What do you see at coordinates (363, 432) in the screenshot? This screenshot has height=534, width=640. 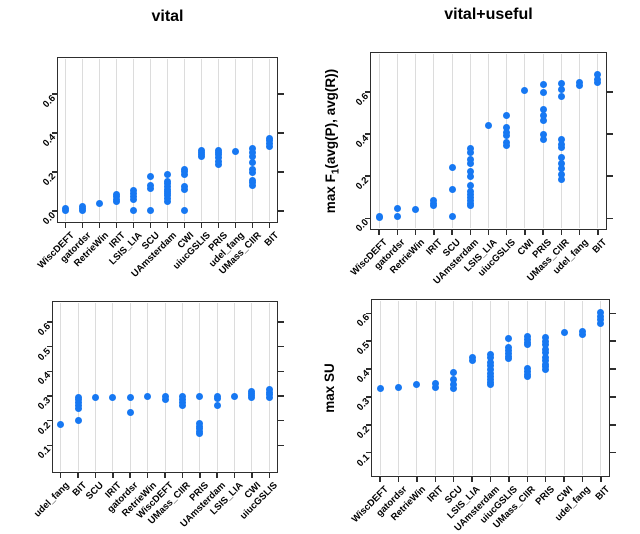 I see `y-tick-label: 0.2` at bounding box center [363, 432].